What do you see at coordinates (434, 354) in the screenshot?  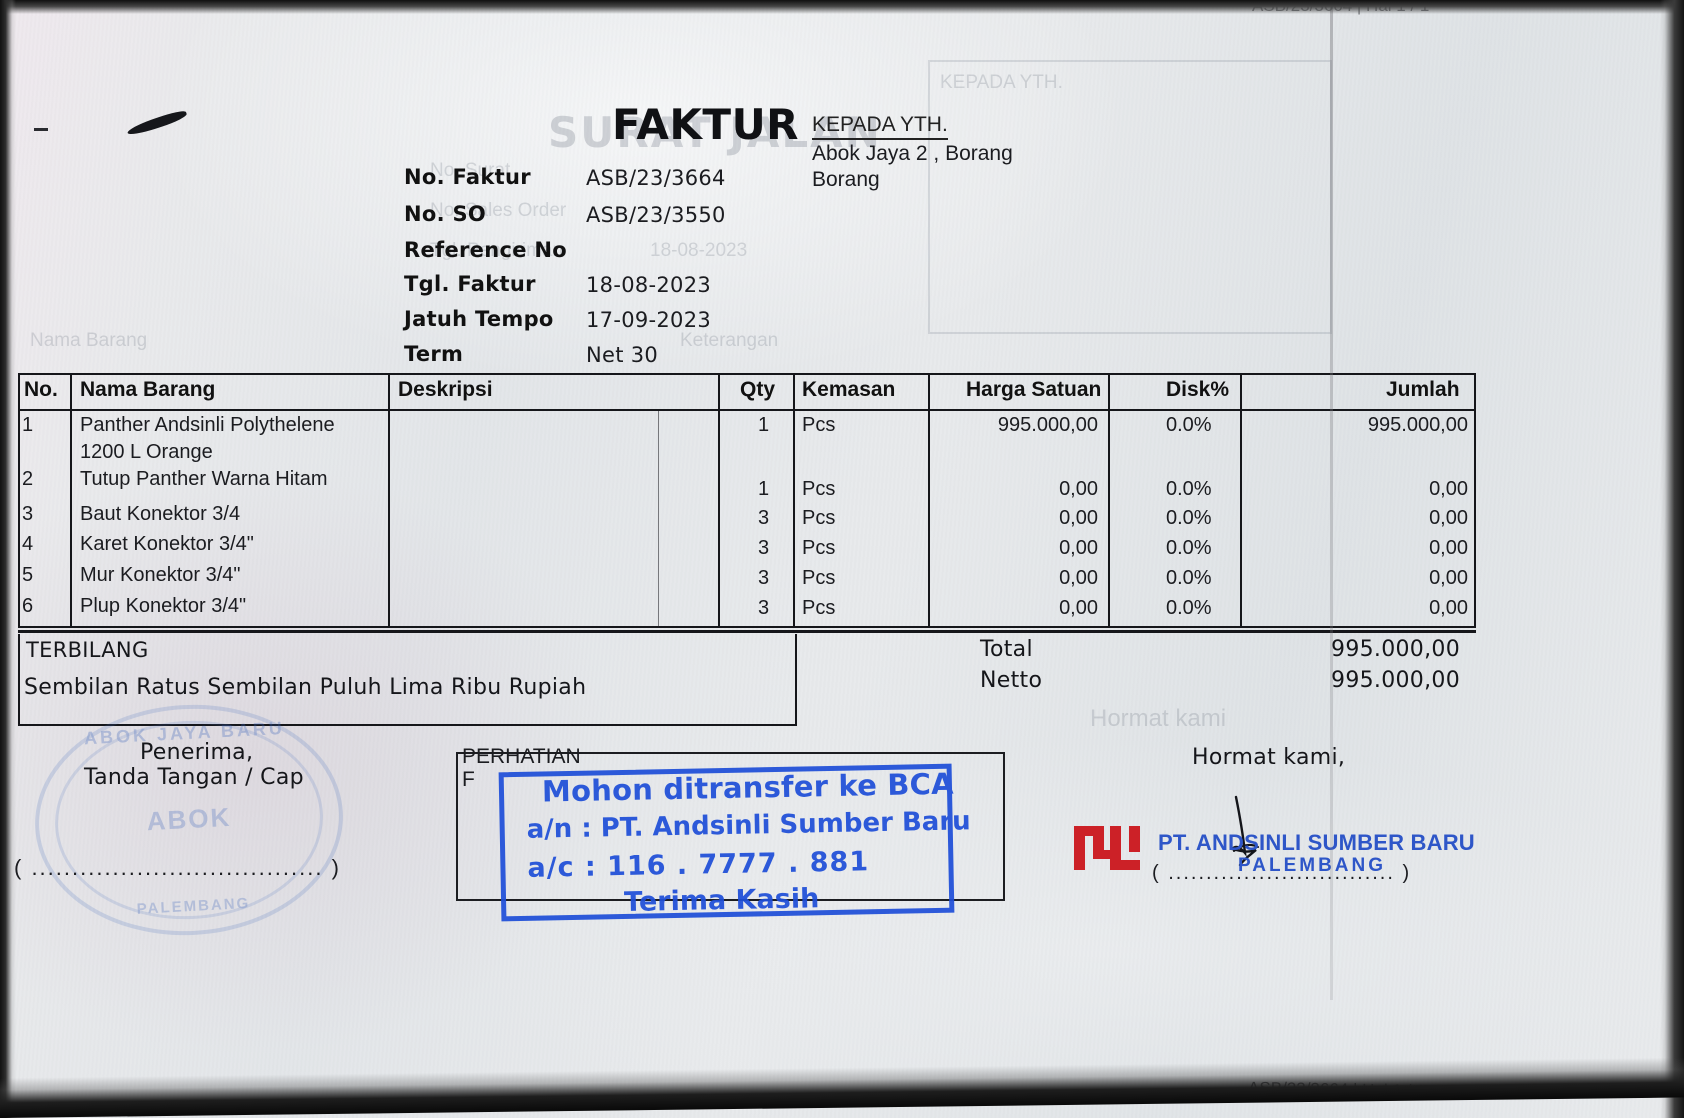 I see `meta-label-term: Term` at bounding box center [434, 354].